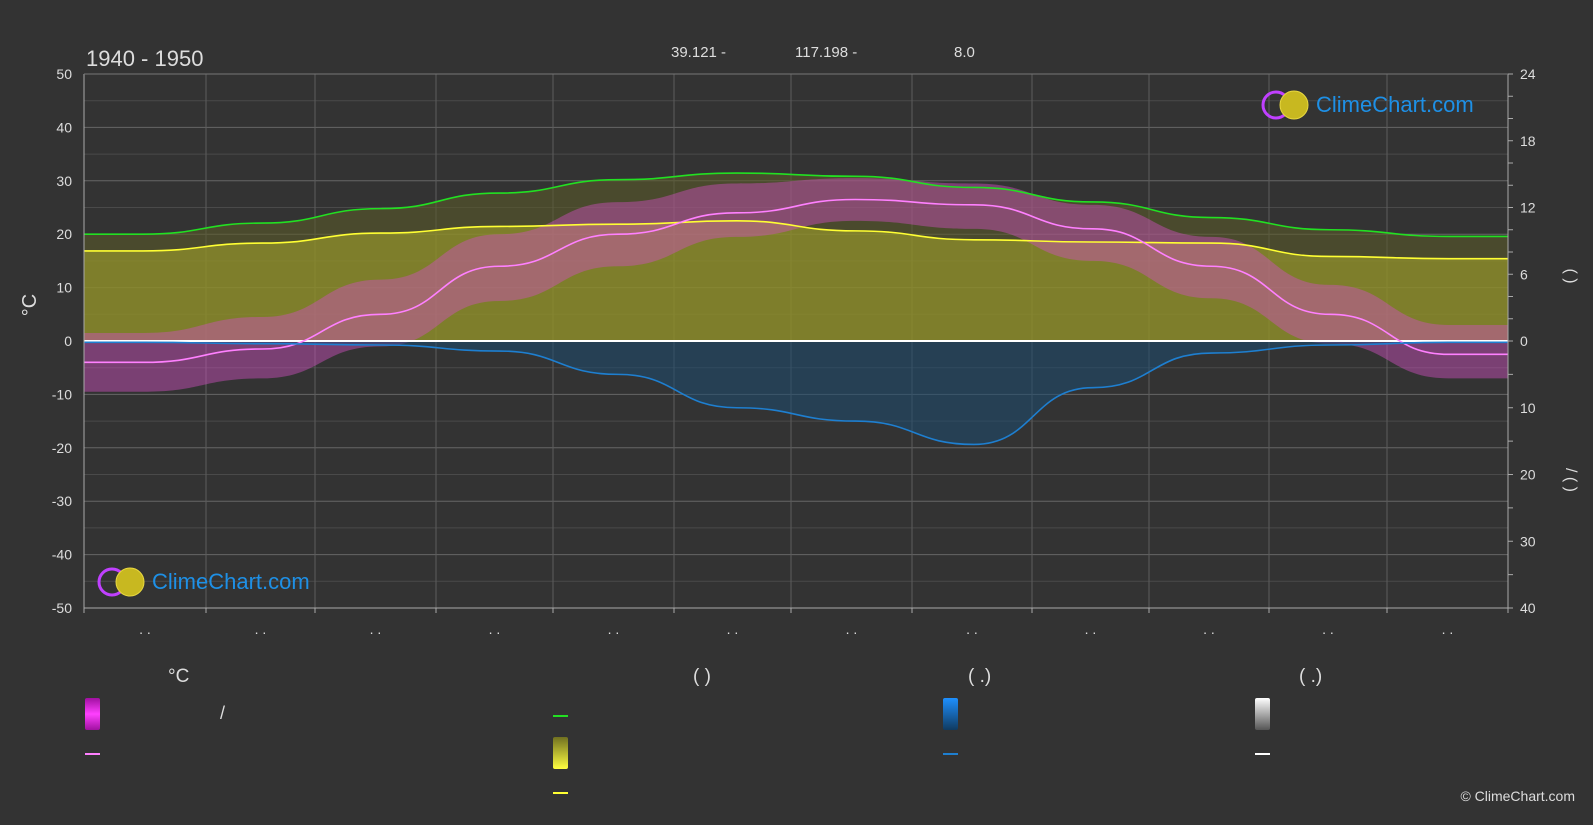  Describe the element at coordinates (1528, 408) in the screenshot. I see `right-tick-label: 10` at that location.